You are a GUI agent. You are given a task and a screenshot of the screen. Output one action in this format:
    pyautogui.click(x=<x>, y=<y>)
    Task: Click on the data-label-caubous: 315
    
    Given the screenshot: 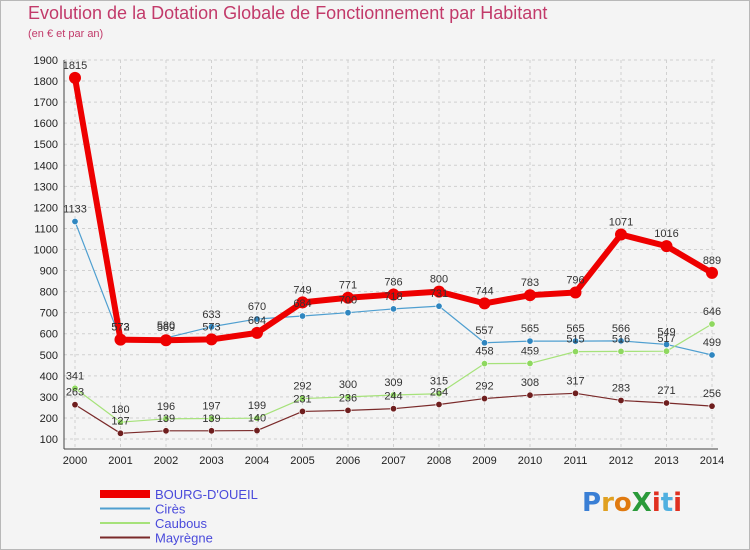 What is the action you would take?
    pyautogui.click(x=439, y=382)
    